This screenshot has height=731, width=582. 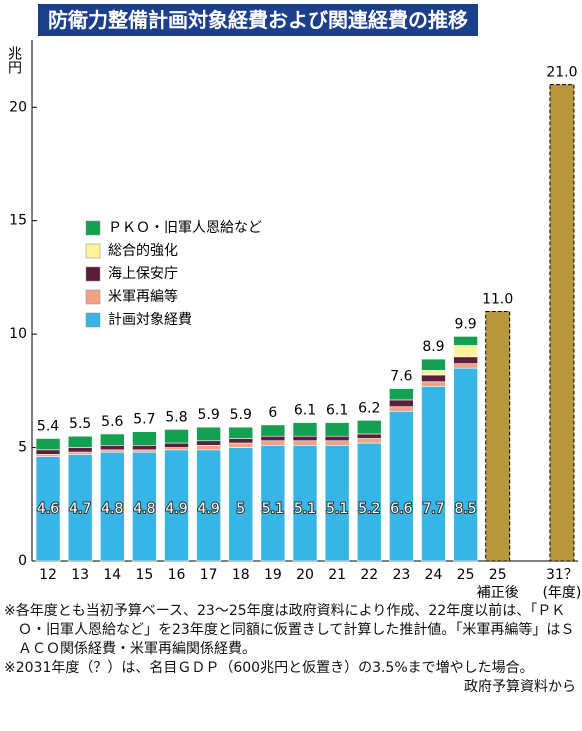 What do you see at coordinates (369, 575) in the screenshot?
I see `x-tick-label: 22` at bounding box center [369, 575].